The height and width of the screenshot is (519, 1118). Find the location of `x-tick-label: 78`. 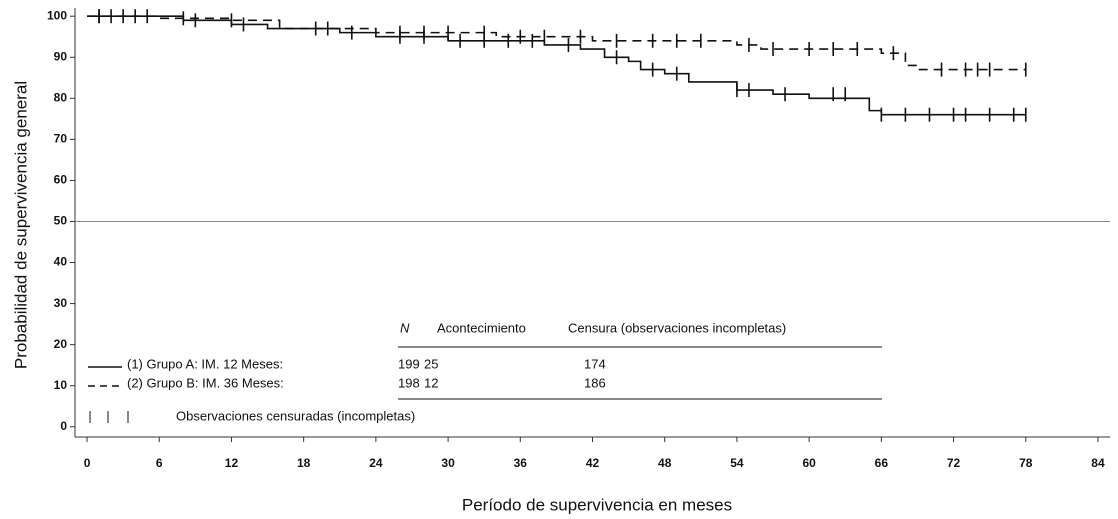

x-tick-label: 78 is located at coordinates (1026, 463).